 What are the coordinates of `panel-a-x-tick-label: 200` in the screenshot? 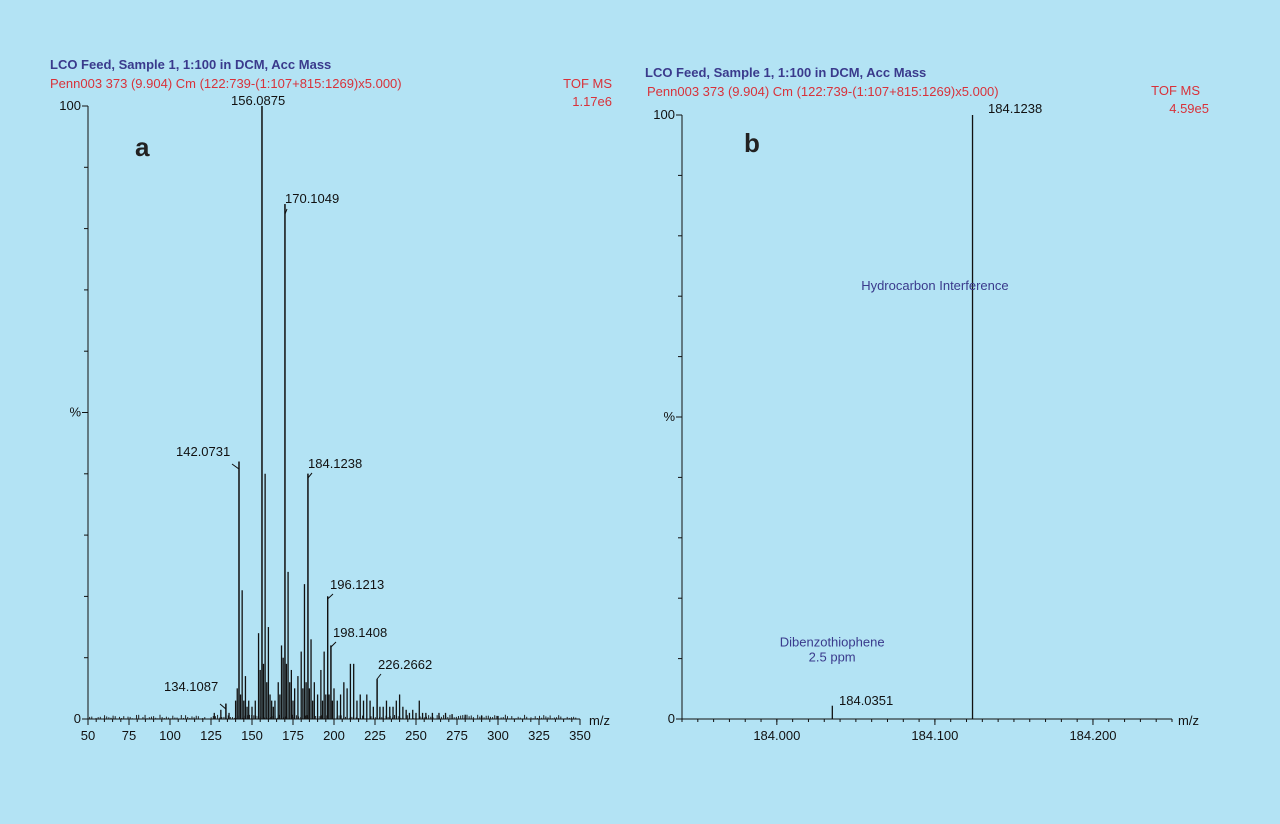 It's located at (334, 735).